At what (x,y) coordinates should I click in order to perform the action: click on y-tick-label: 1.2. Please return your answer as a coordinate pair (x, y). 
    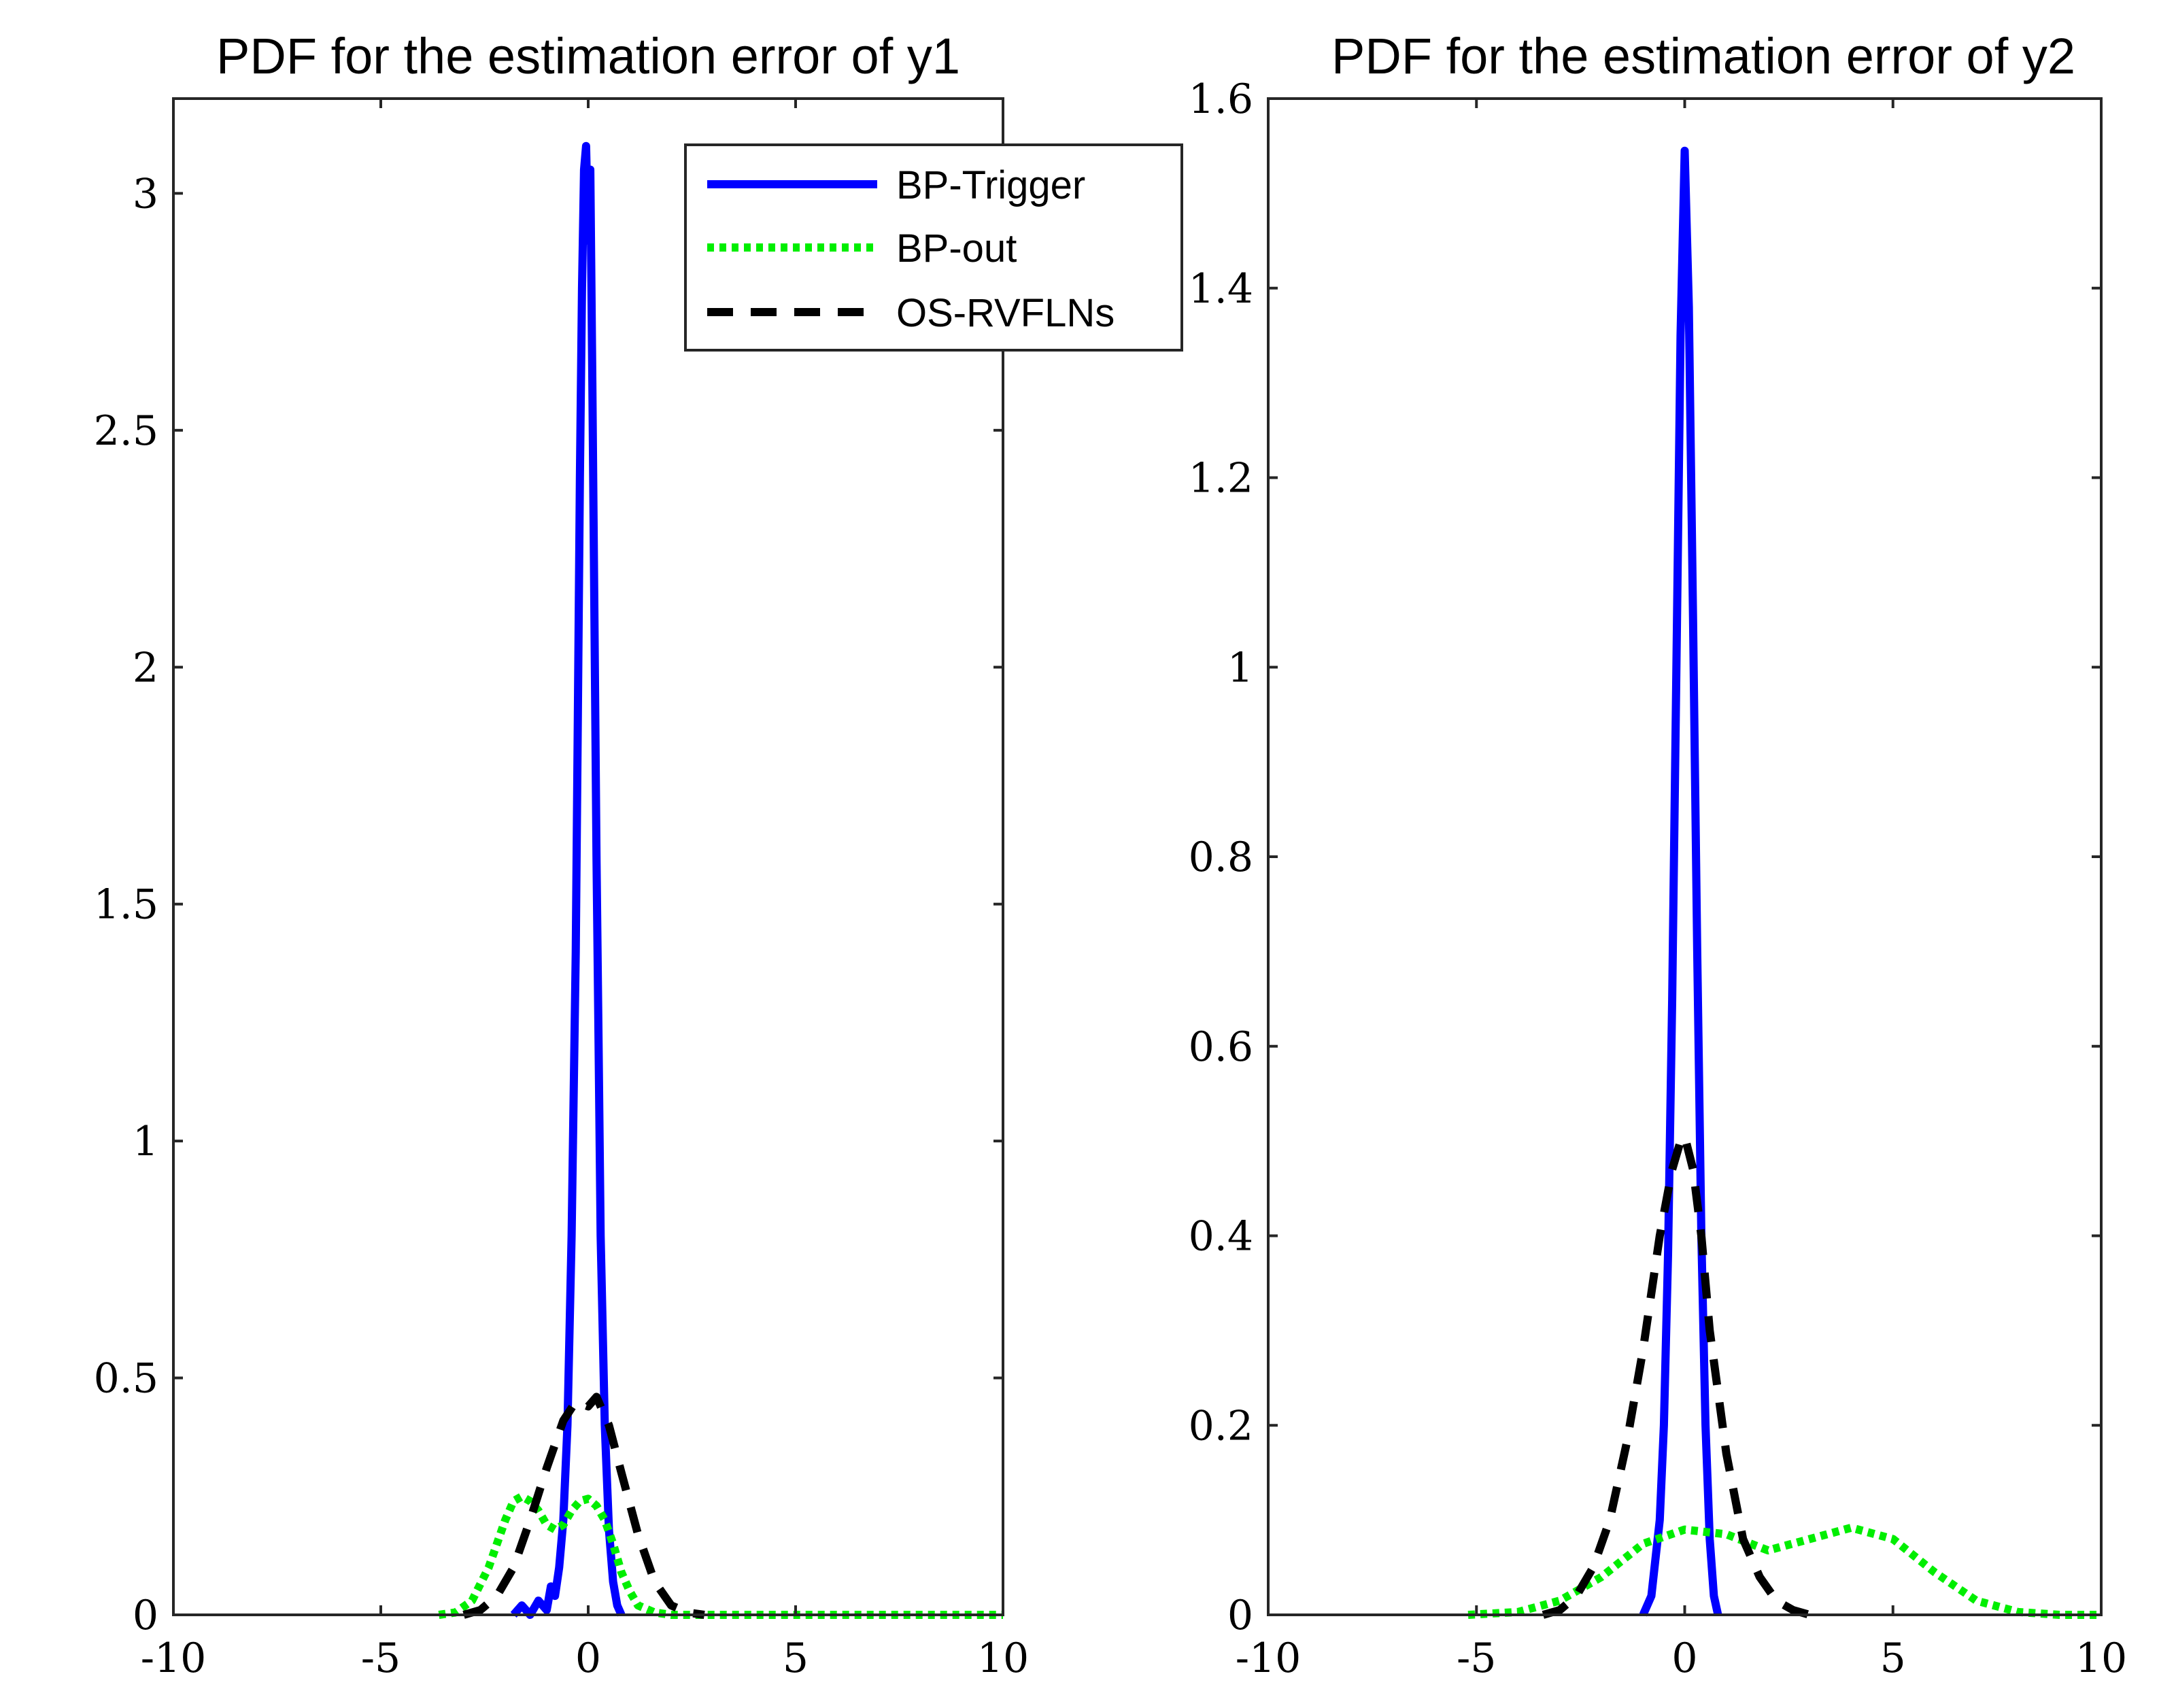
    Looking at the image, I should click on (1221, 478).